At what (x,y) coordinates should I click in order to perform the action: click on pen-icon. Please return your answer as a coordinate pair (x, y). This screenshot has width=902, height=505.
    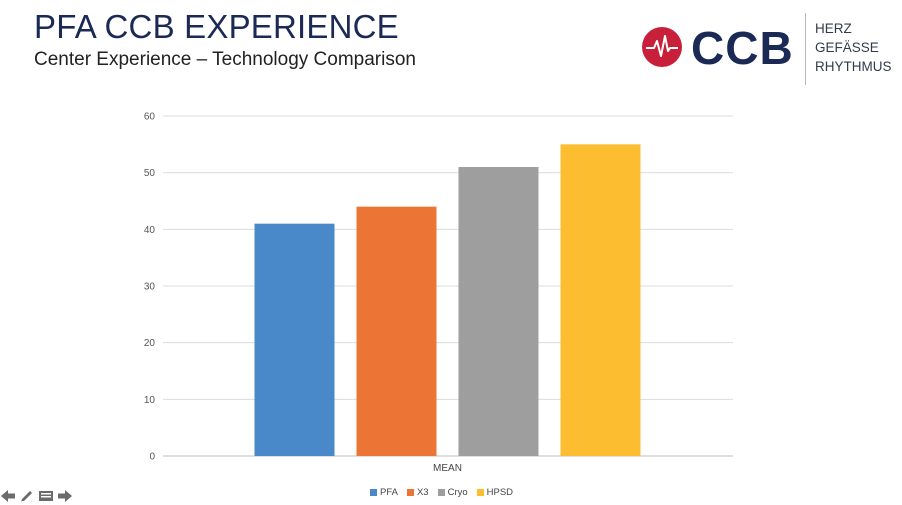
    Looking at the image, I should click on (27, 496).